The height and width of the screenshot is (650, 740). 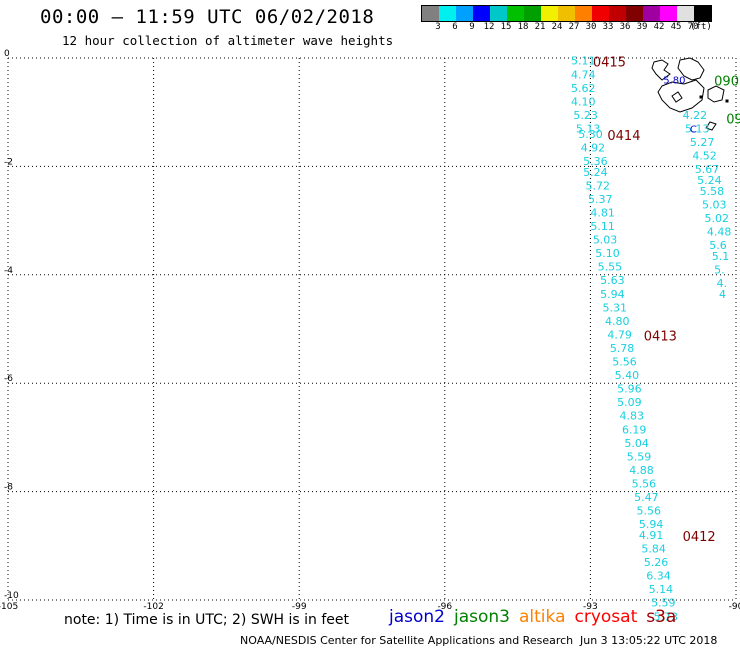 What do you see at coordinates (726, 82) in the screenshot?
I see `time-label: 090` at bounding box center [726, 82].